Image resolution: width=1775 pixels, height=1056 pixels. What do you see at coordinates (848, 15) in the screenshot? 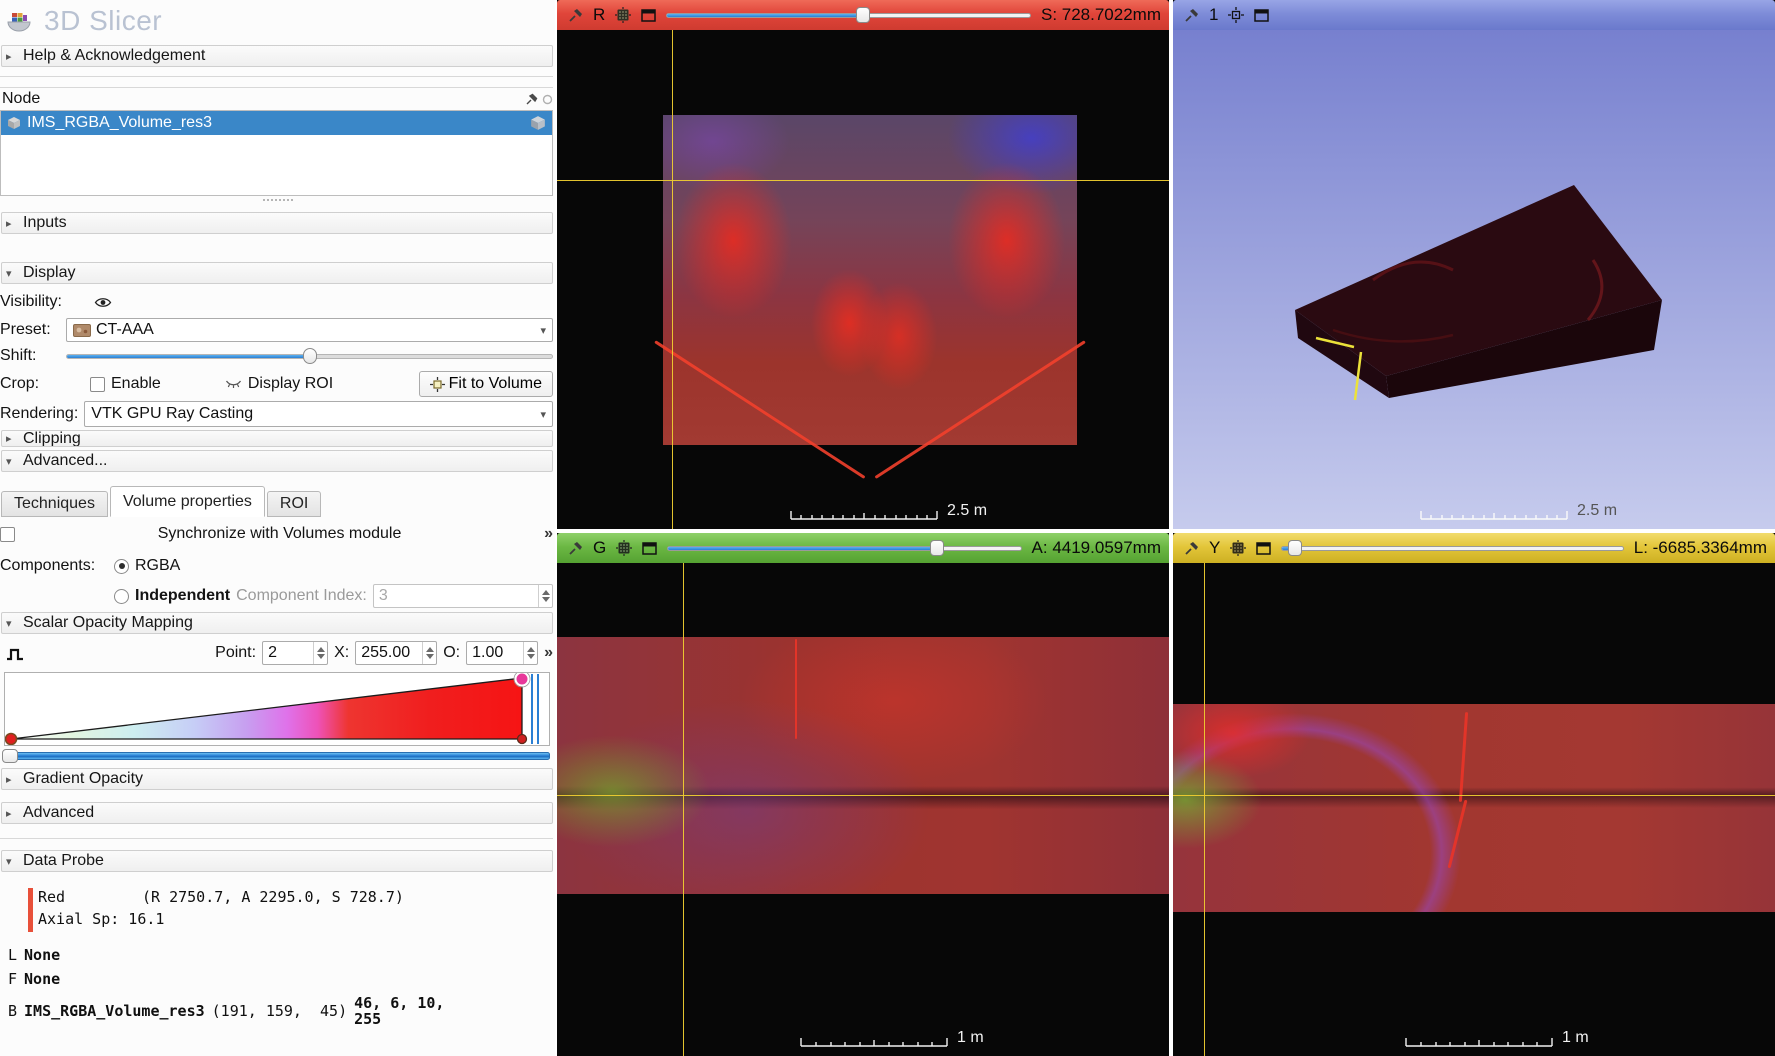
I see `red-slice-offset-slider` at bounding box center [848, 15].